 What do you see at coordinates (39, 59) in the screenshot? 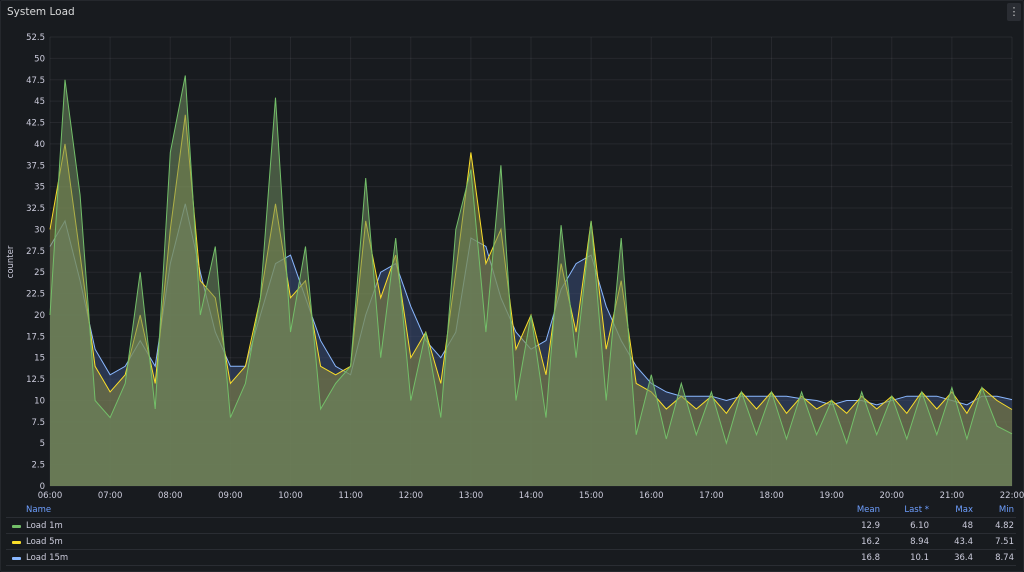
I see `y-tick-label: 50` at bounding box center [39, 59].